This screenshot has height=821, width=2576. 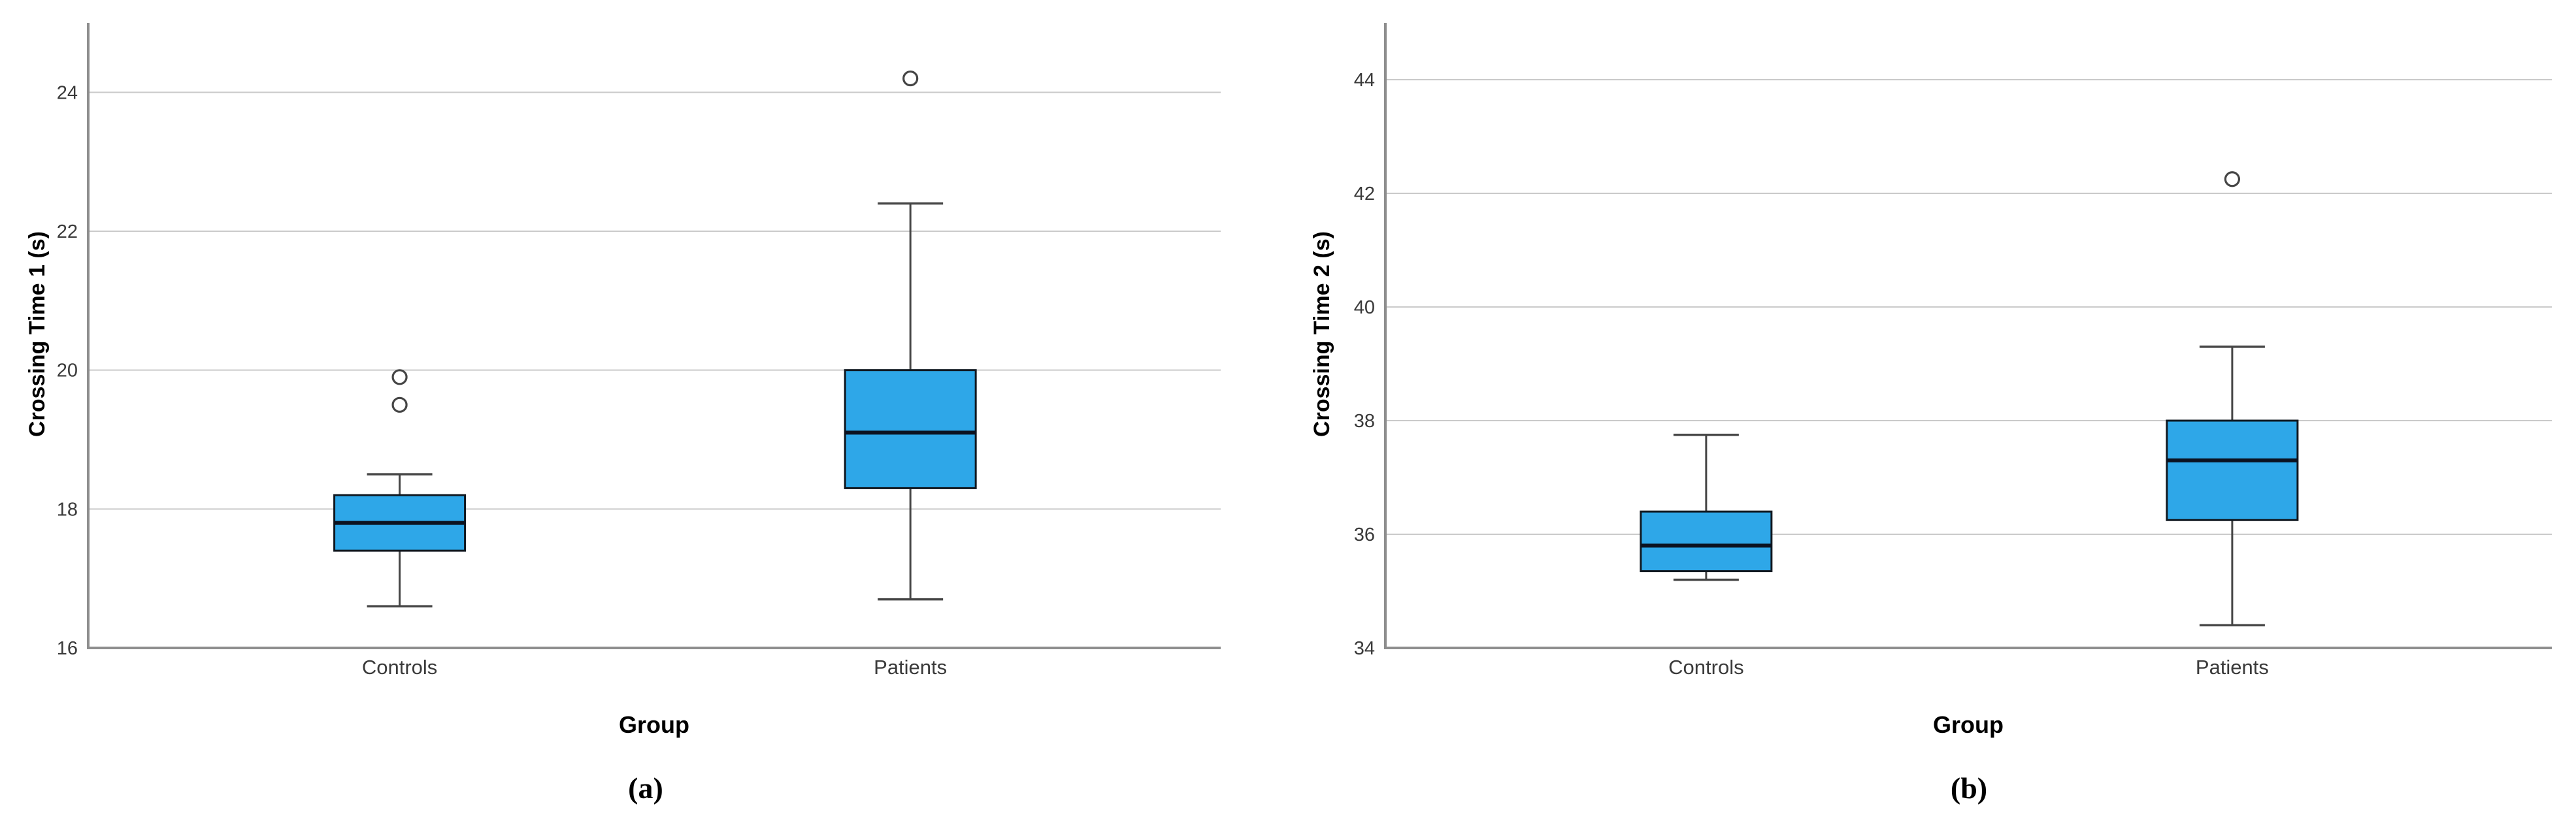 What do you see at coordinates (67, 92) in the screenshot?
I see `y-tick-label: 24` at bounding box center [67, 92].